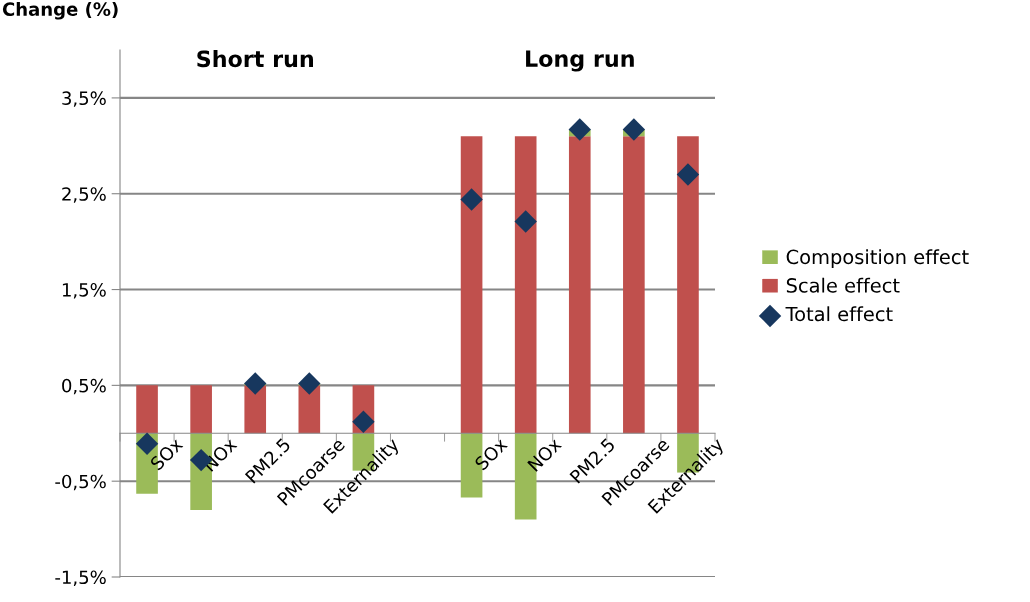  I want to click on y-tick-label: 3,5%, so click(84, 99).